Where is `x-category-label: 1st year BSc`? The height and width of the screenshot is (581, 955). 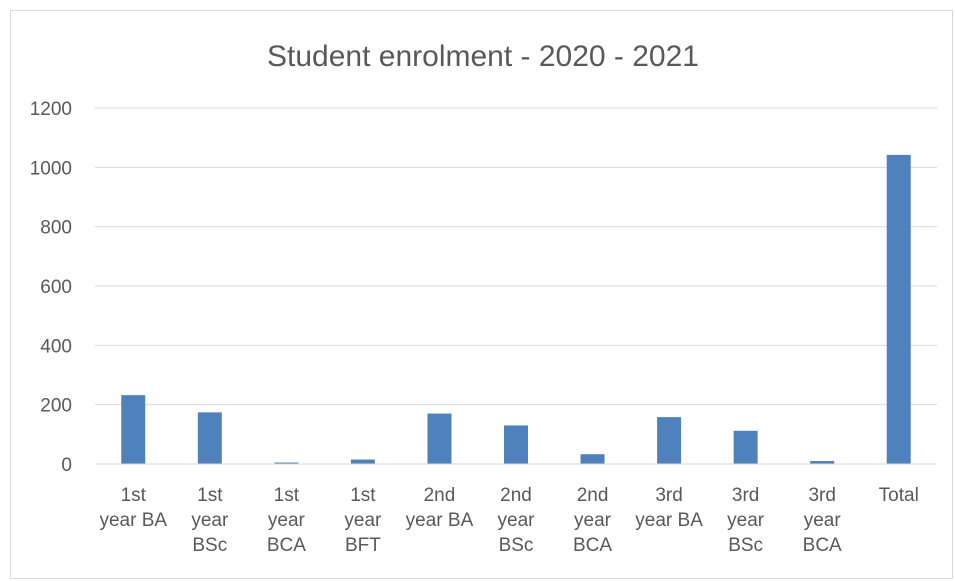
x-category-label: 1st year BSc is located at coordinates (210, 520).